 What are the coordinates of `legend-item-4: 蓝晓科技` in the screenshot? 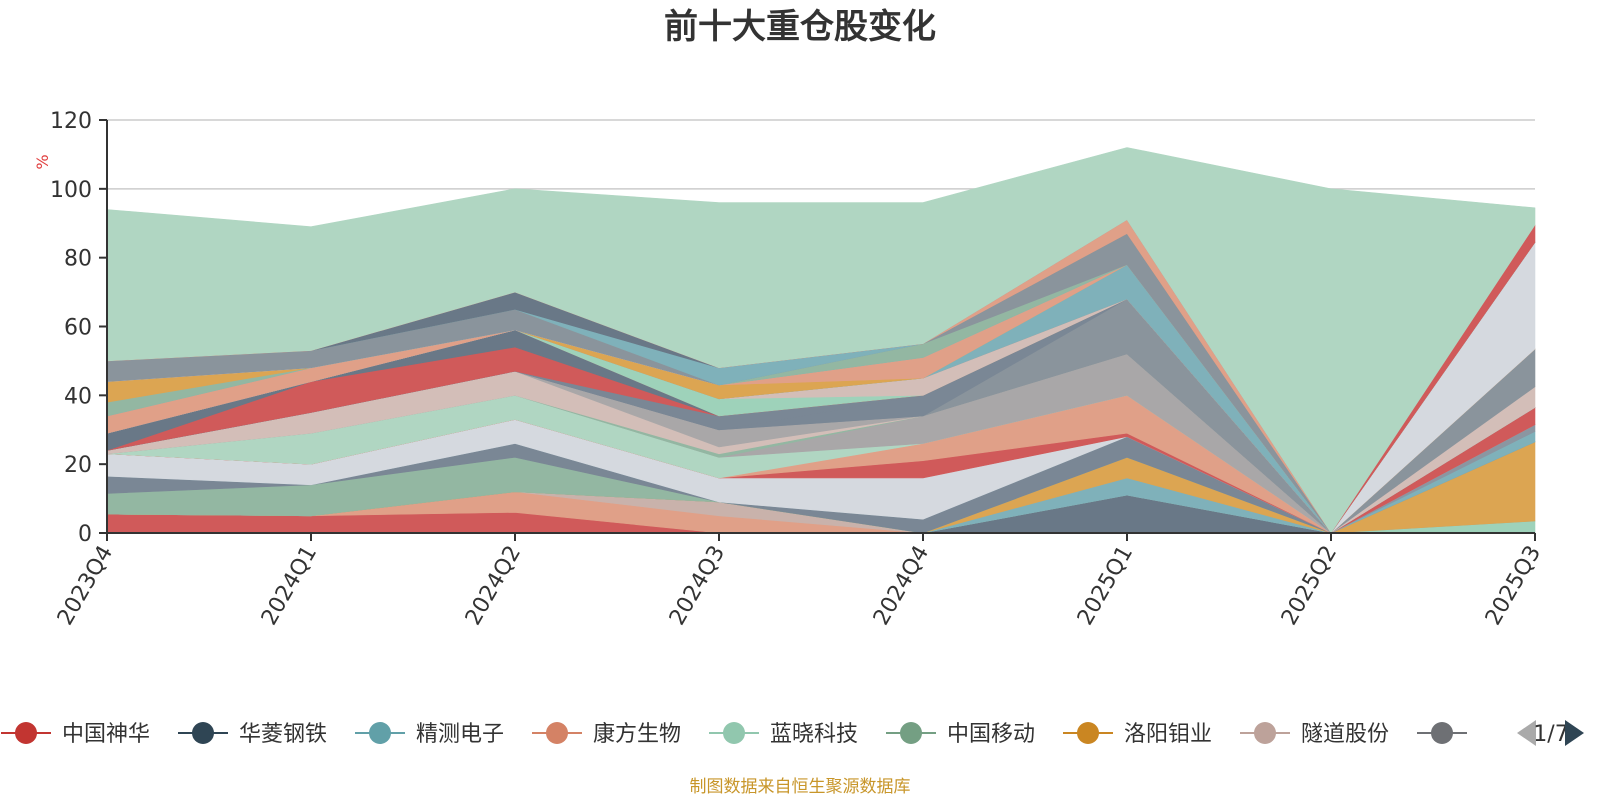 It's located at (783, 734).